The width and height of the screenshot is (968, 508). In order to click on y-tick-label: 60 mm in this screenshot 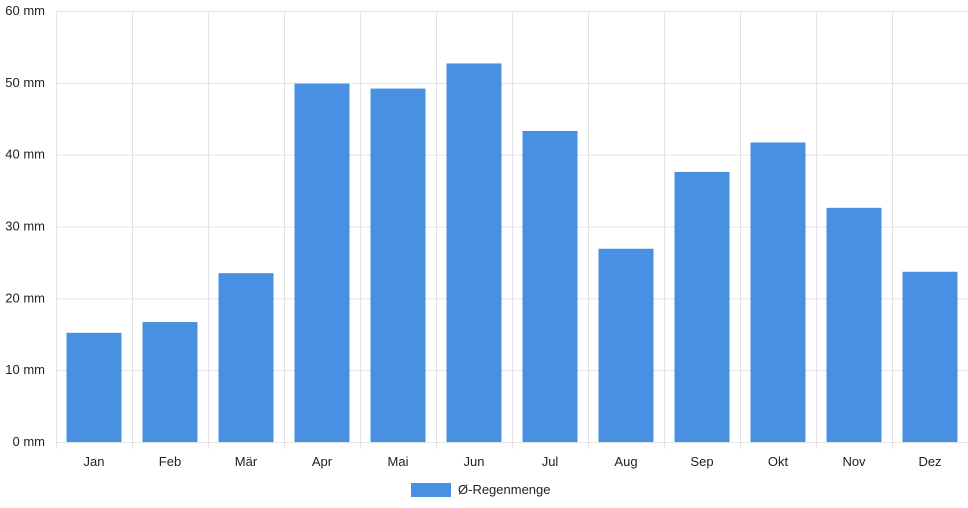, I will do `click(25, 10)`.